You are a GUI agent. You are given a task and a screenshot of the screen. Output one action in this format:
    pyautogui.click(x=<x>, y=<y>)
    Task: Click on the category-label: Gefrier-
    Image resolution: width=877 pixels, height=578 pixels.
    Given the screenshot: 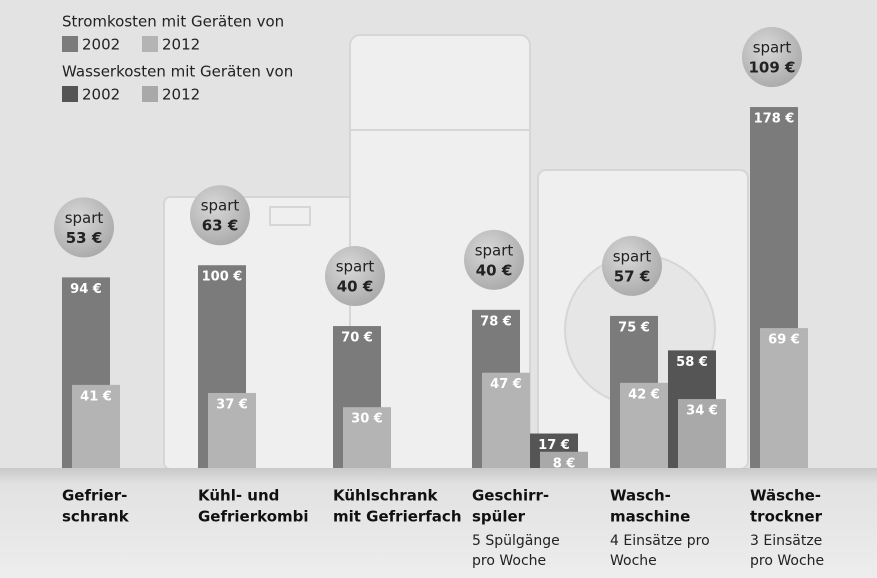 What is the action you would take?
    pyautogui.click(x=94, y=496)
    